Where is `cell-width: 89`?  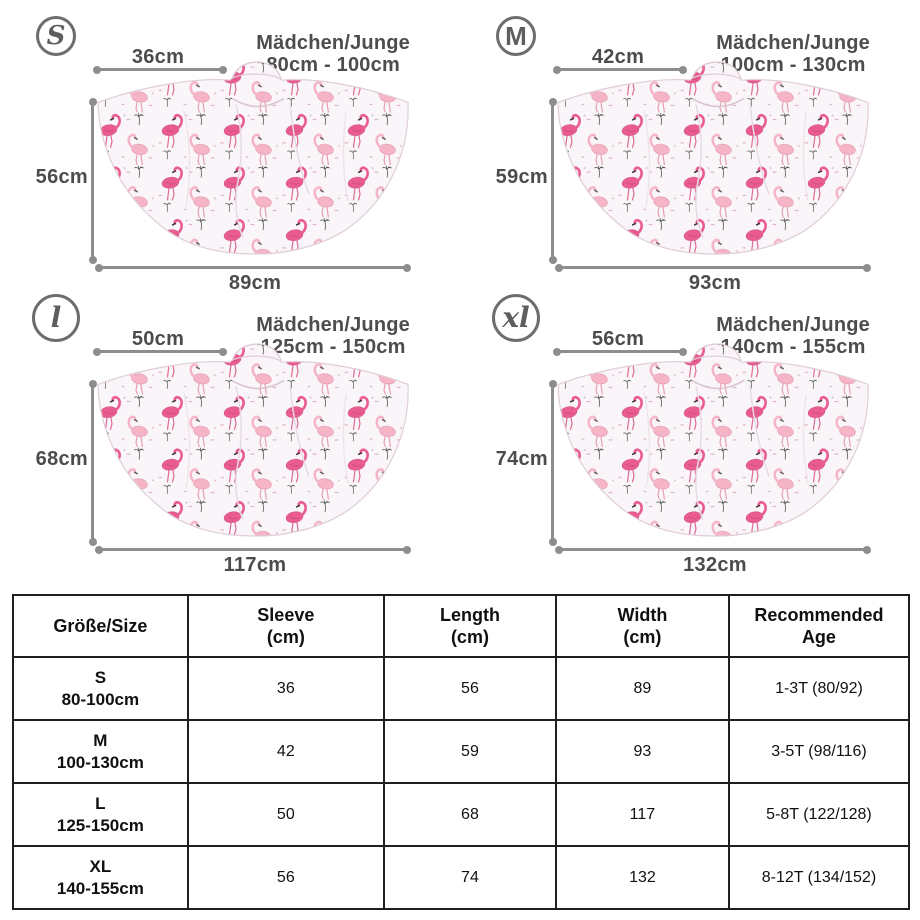 cell-width: 89 is located at coordinates (642, 688).